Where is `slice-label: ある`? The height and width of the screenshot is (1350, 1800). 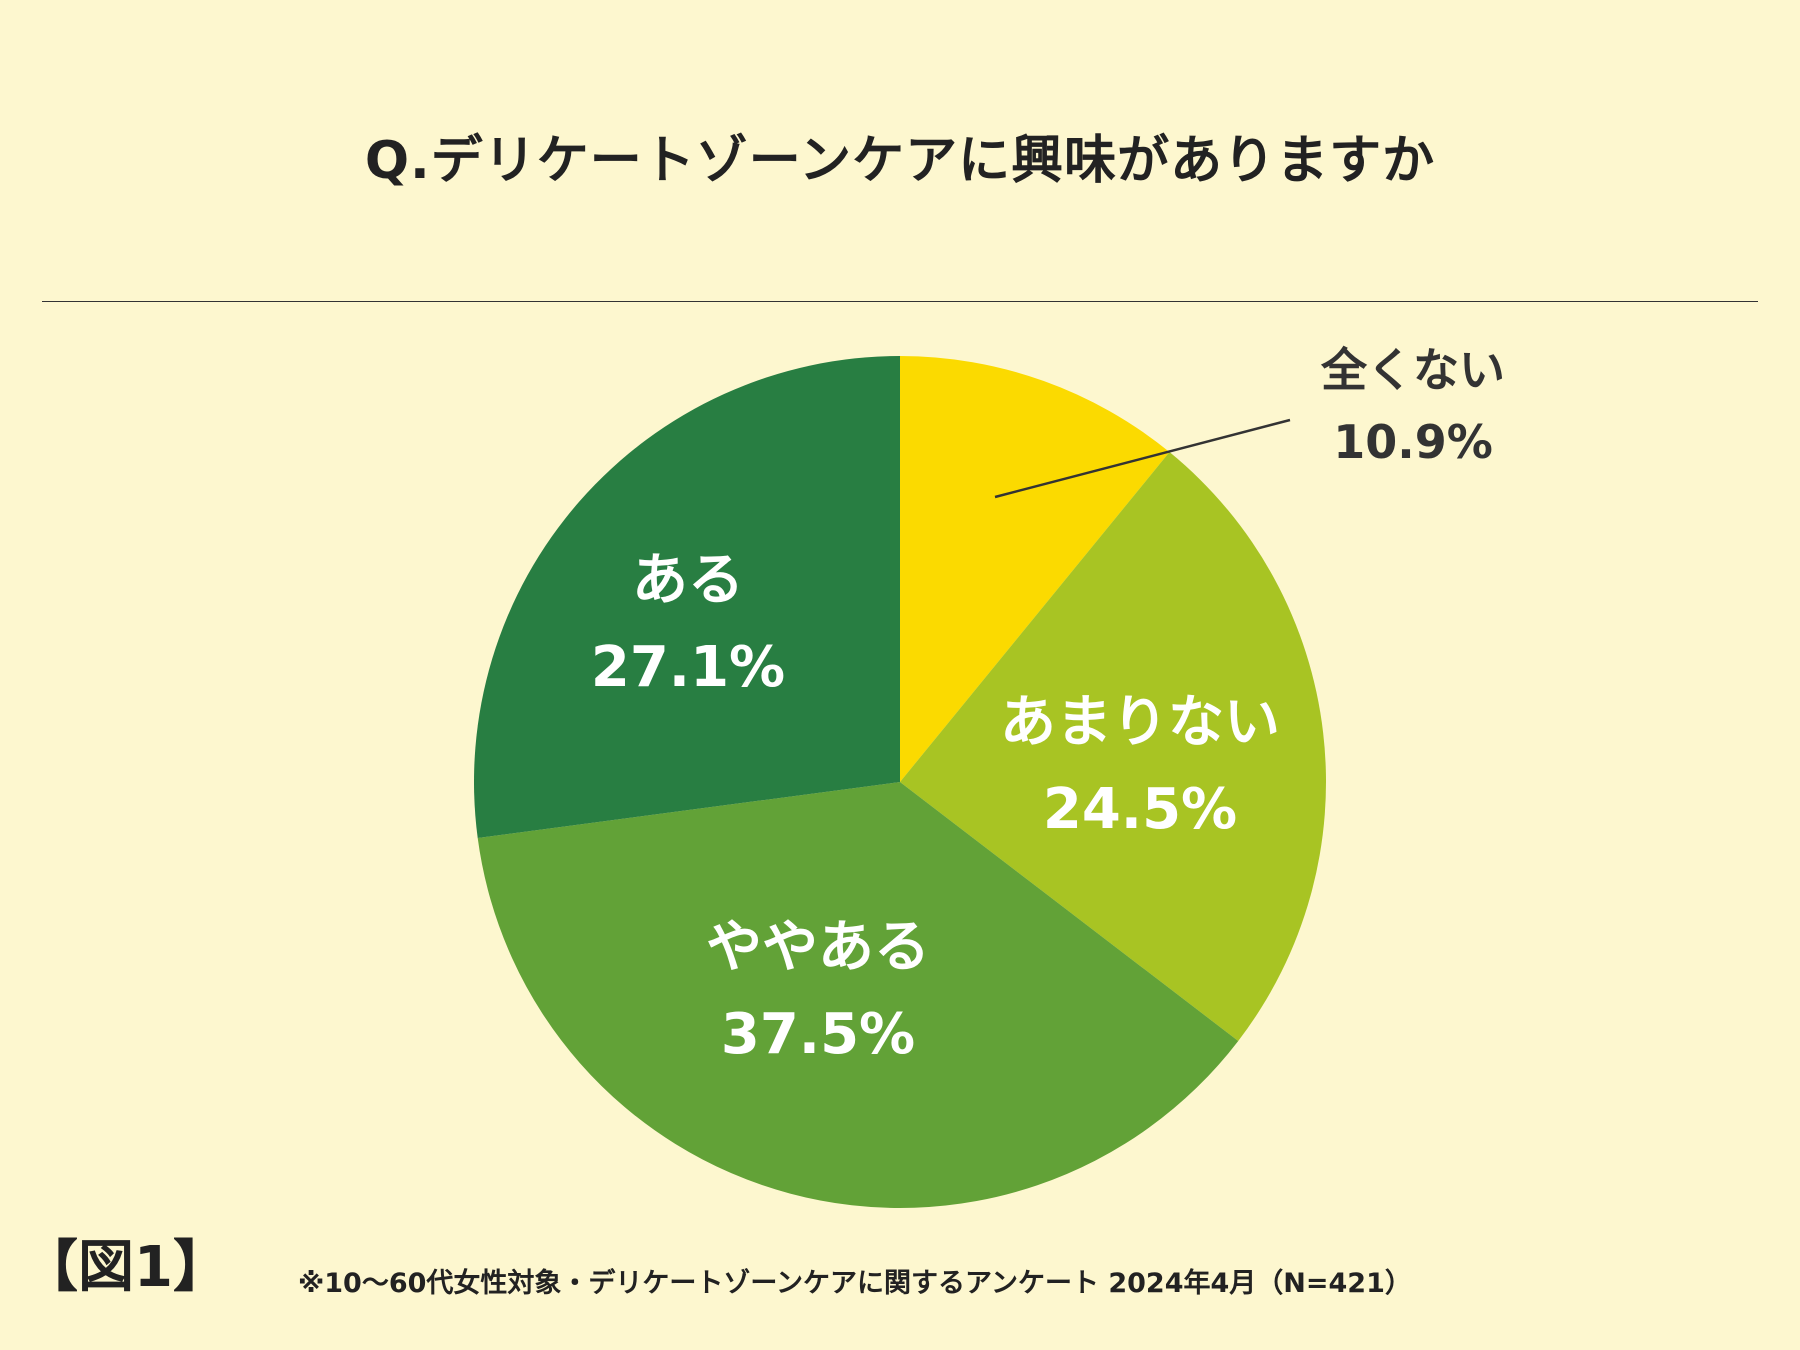
slice-label: ある is located at coordinates (688, 580).